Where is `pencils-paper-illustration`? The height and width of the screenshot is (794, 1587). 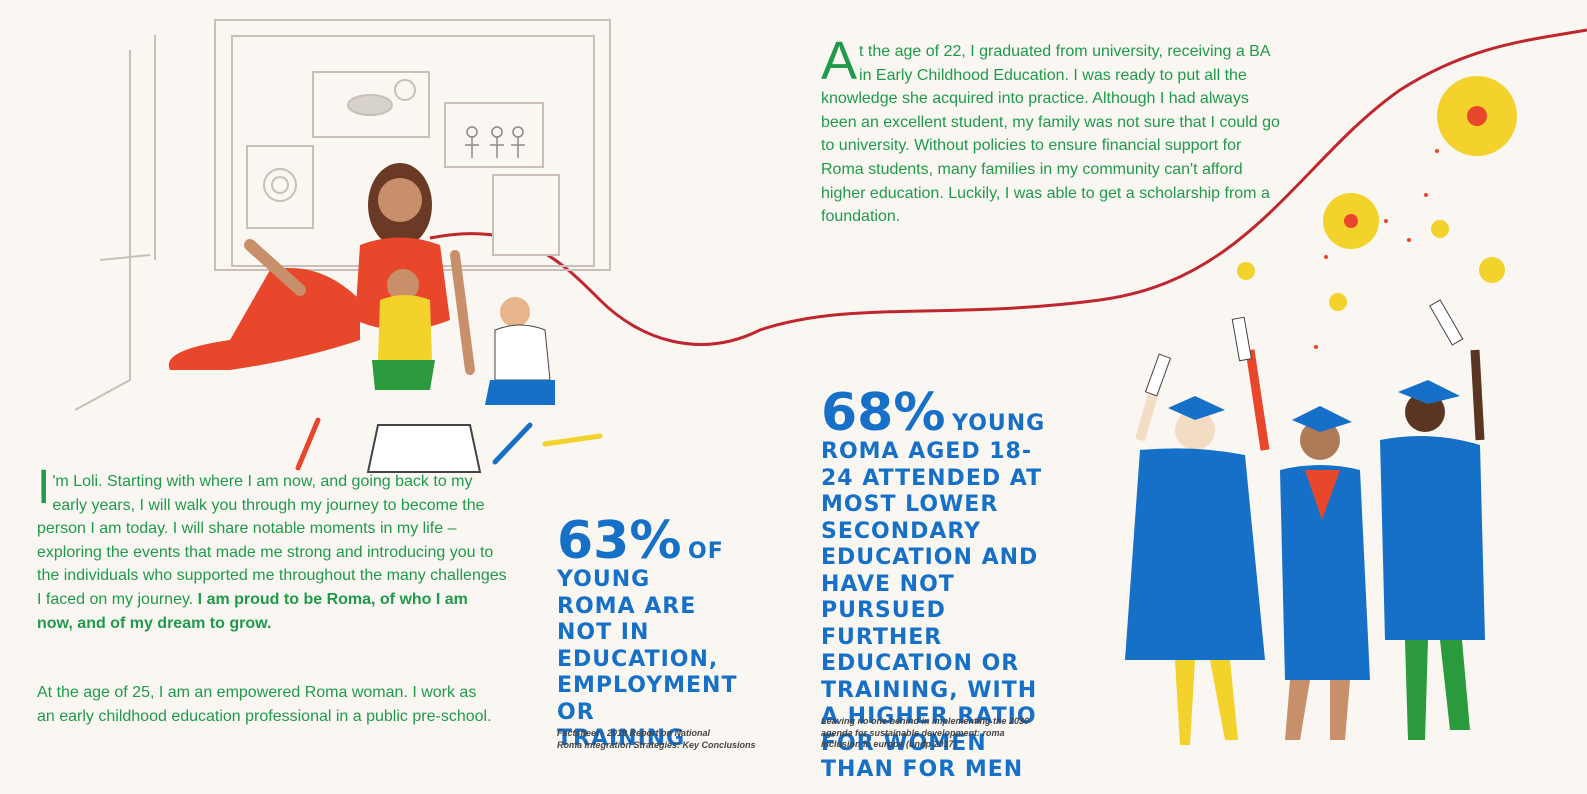
pencils-paper-illustration is located at coordinates (449, 445).